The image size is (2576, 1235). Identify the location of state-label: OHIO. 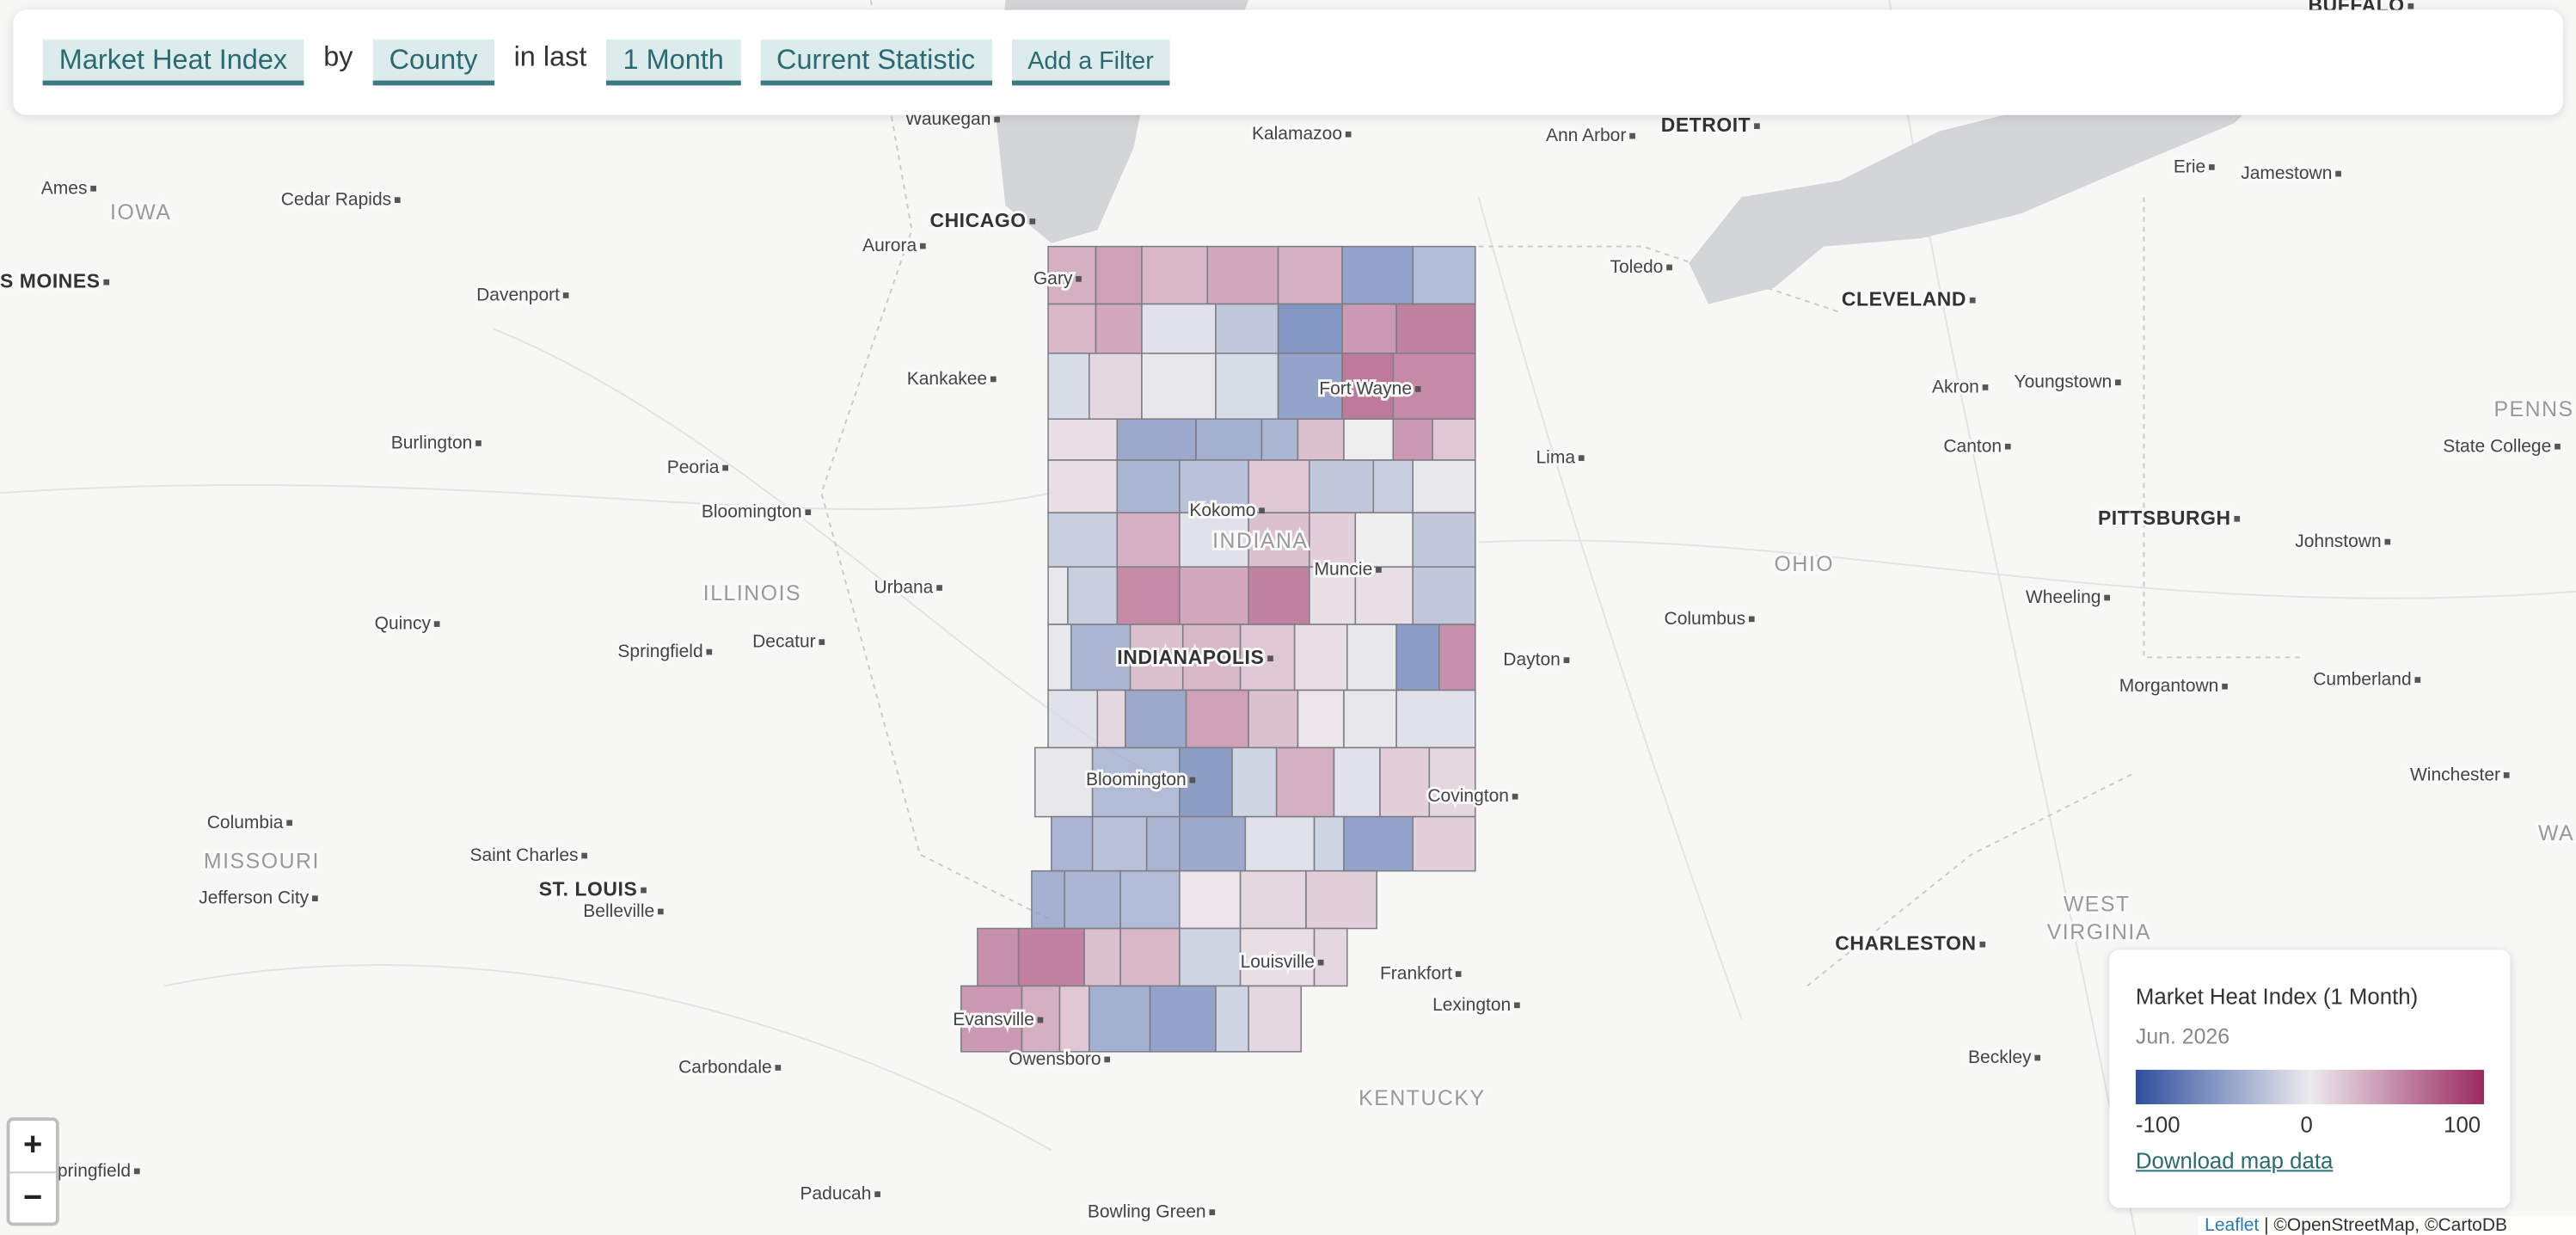
(1805, 564).